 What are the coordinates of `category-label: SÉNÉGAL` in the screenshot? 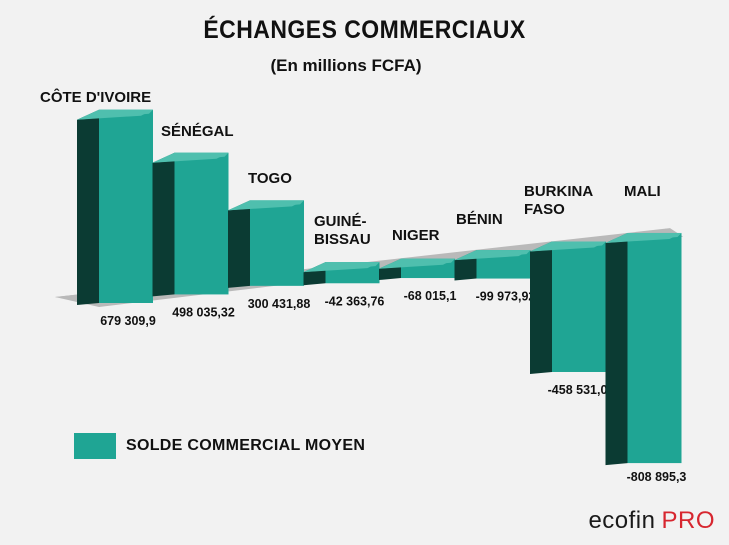 It's located at (197, 131).